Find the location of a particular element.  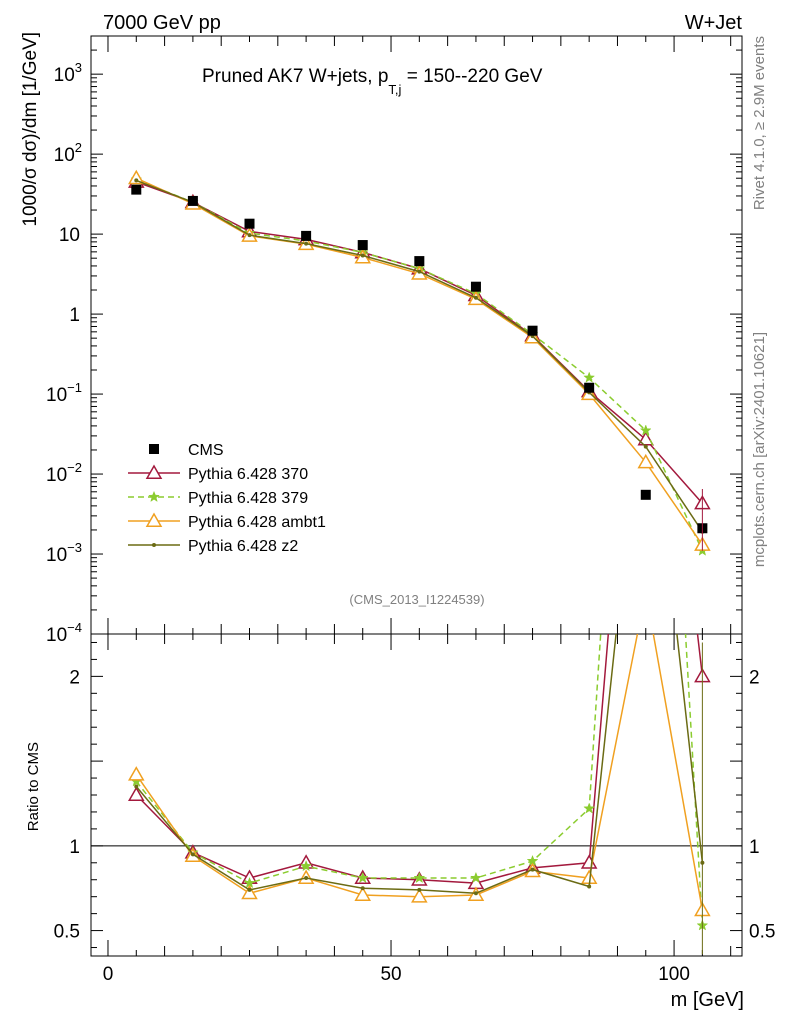

main-y-tick-label: 10⁻³ is located at coordinates (64, 553).